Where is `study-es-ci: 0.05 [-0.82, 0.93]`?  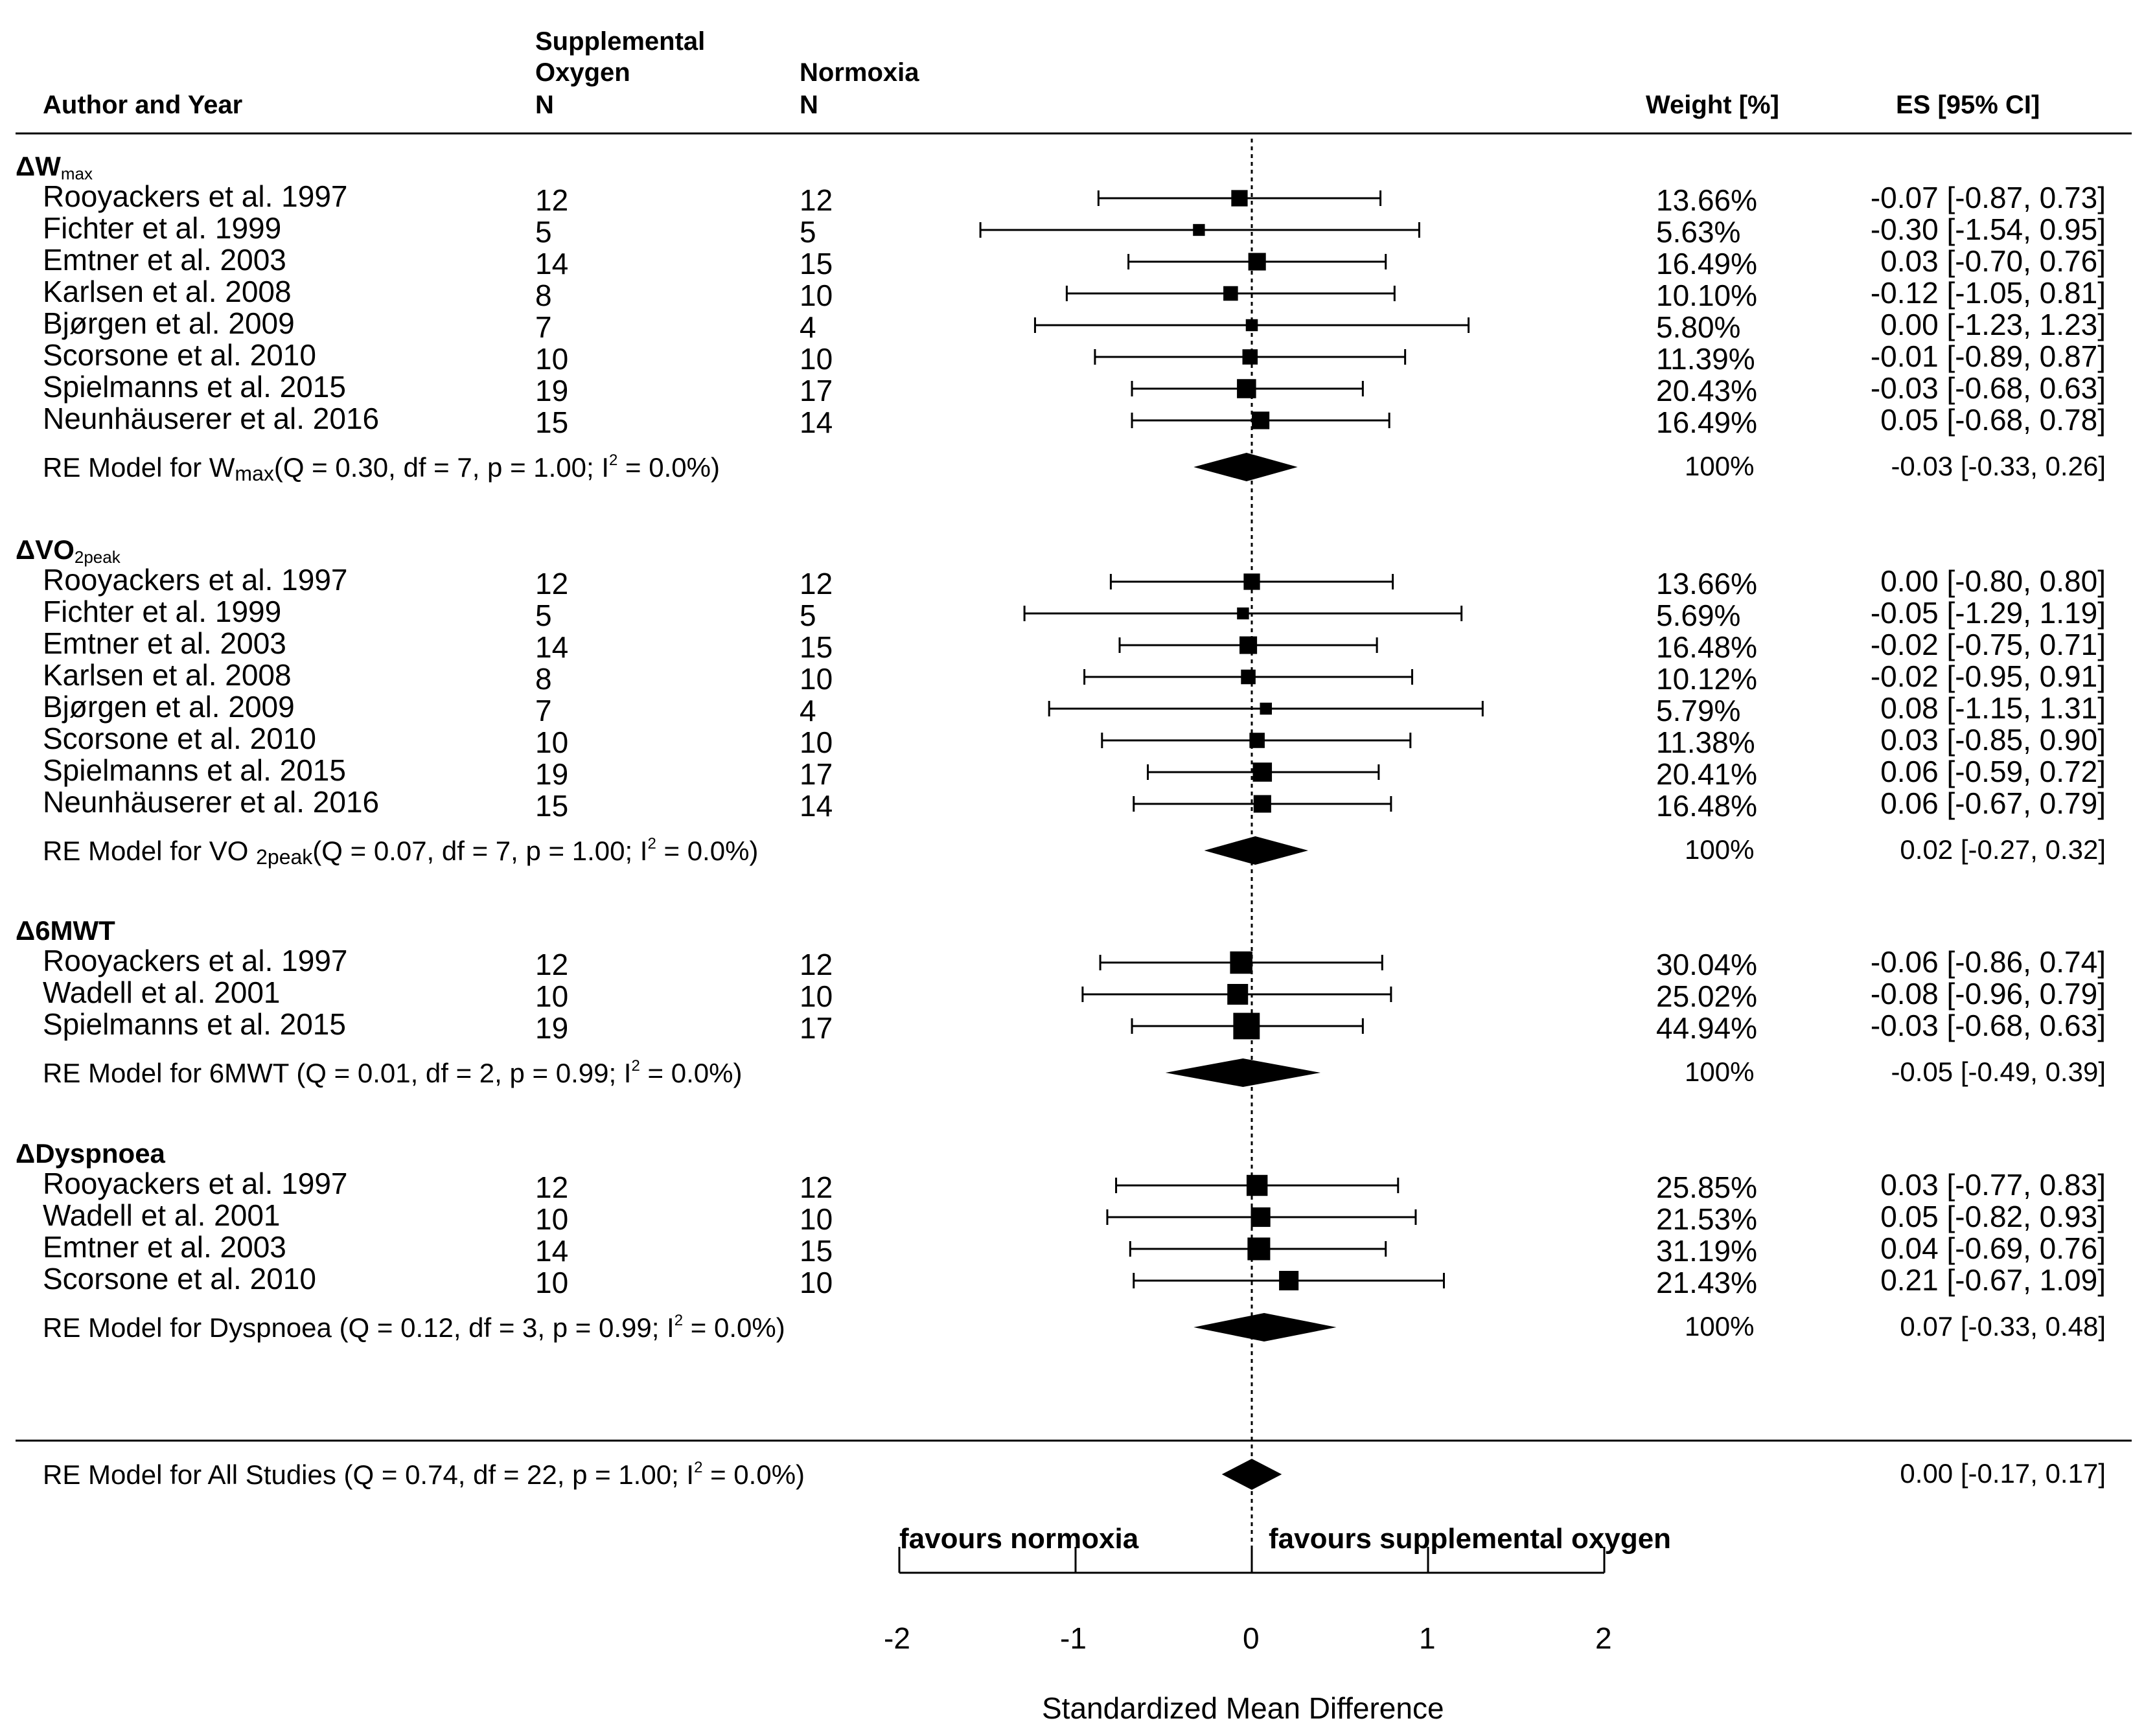
study-es-ci: 0.05 [-0.82, 0.93] is located at coordinates (1993, 1217).